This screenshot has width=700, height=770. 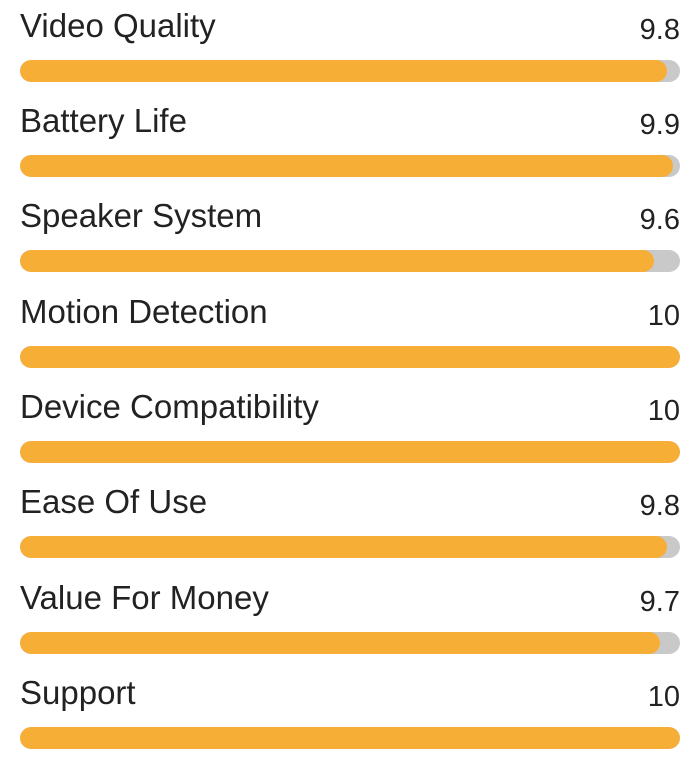 I want to click on rating-row-value-for-money: Value For Money 9.7, so click(x=350, y=623).